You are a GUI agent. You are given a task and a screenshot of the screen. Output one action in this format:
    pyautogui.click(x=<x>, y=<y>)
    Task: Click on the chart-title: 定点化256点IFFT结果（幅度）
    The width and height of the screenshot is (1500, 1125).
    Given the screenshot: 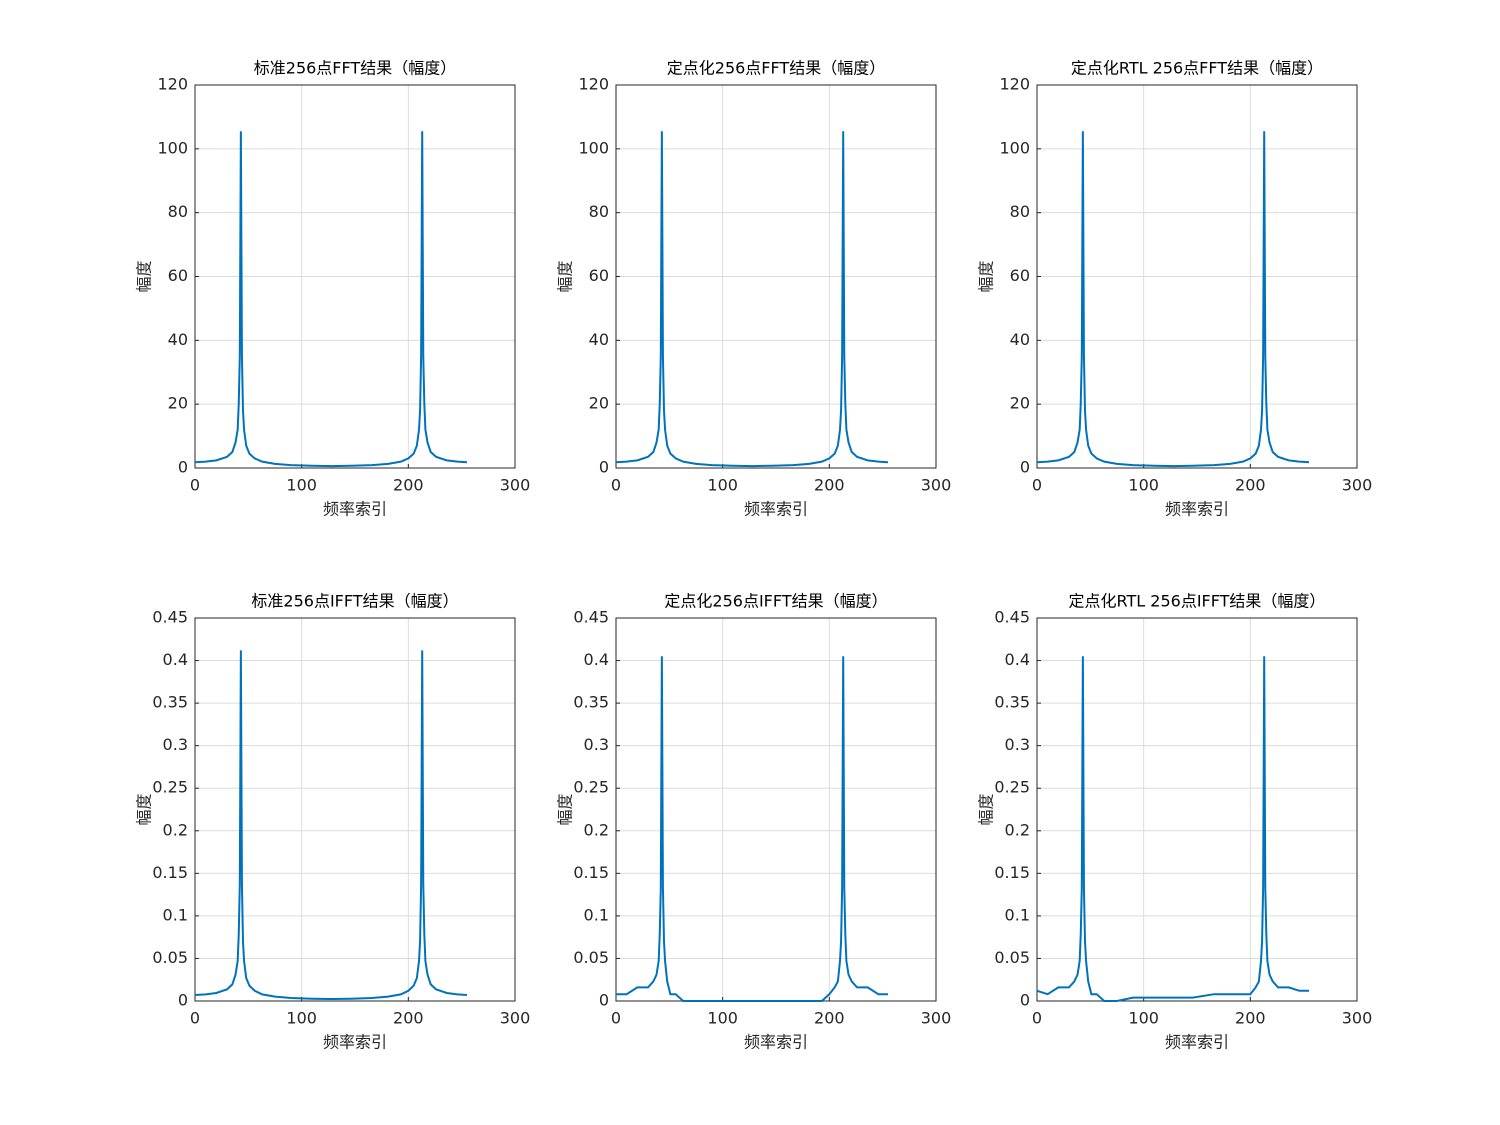 What is the action you would take?
    pyautogui.click(x=775, y=601)
    